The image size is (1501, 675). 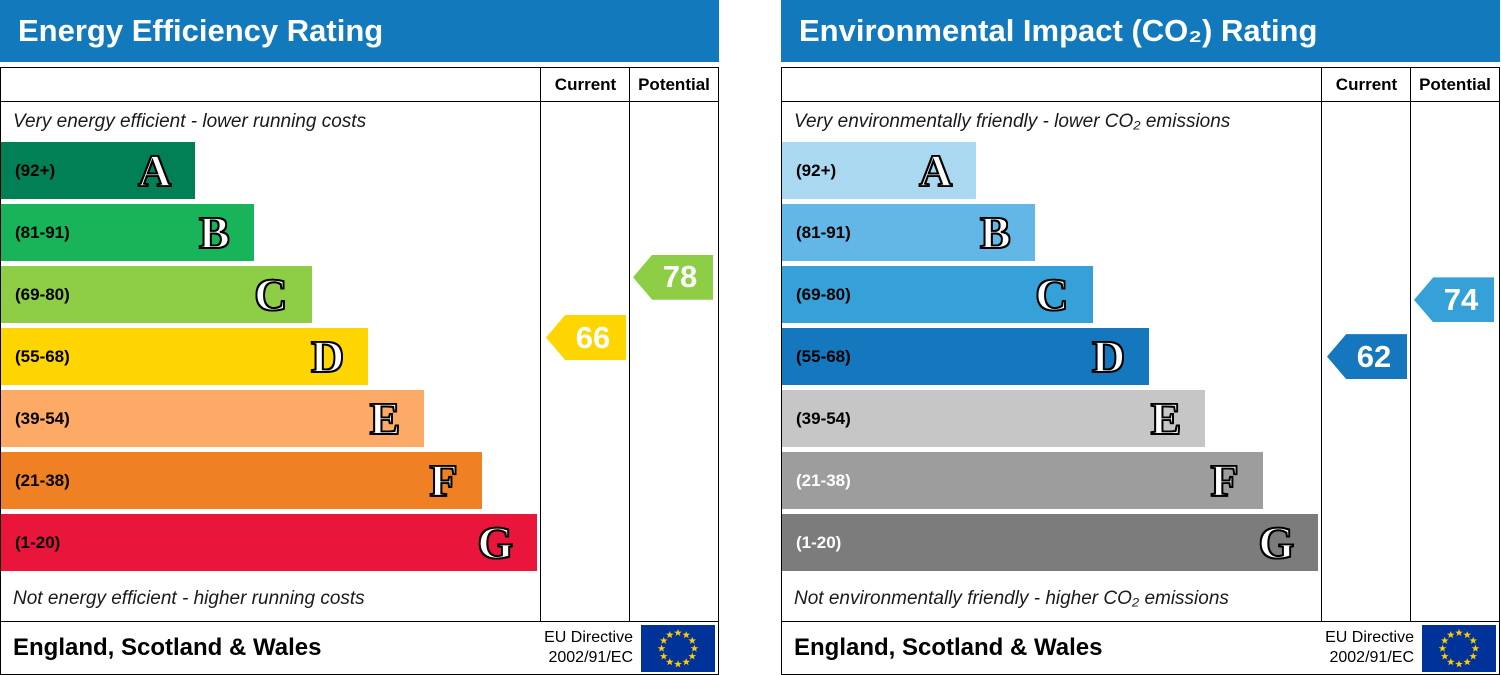 What do you see at coordinates (680, 277) in the screenshot?
I see `potential-rating-value: 78` at bounding box center [680, 277].